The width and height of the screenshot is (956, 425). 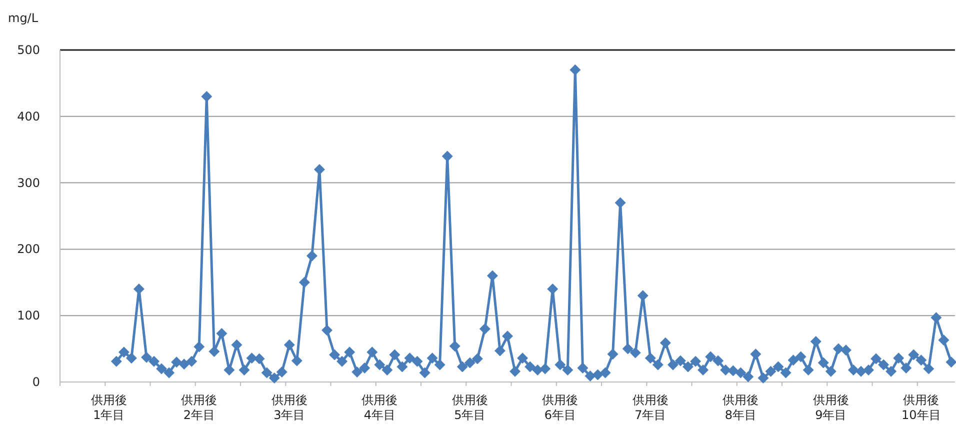 What do you see at coordinates (28, 315) in the screenshot?
I see `y-tick-label: 100` at bounding box center [28, 315].